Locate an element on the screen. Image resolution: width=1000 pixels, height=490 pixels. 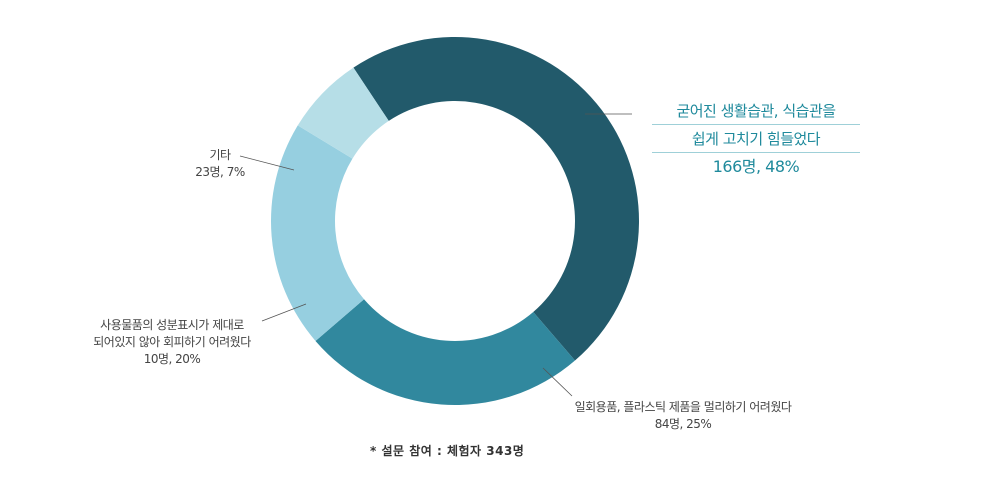
leader-line-ingredients is located at coordinates (284, 312).